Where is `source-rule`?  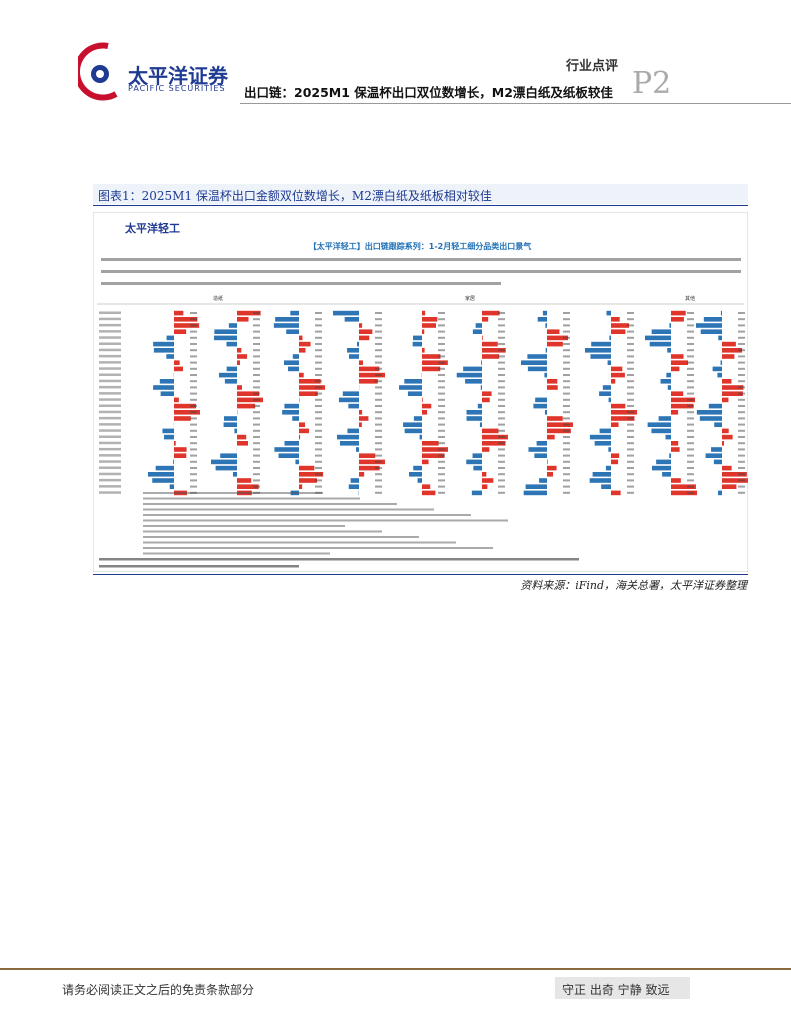
source-rule is located at coordinates (420, 574).